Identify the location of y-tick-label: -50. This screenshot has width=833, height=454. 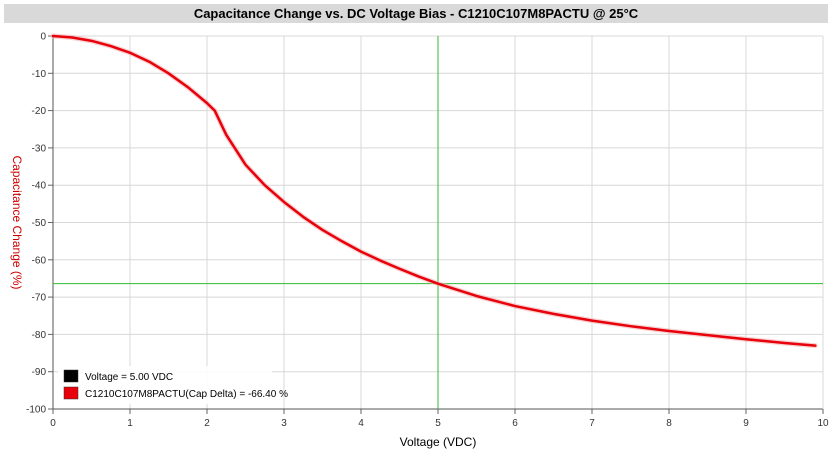
(39, 223).